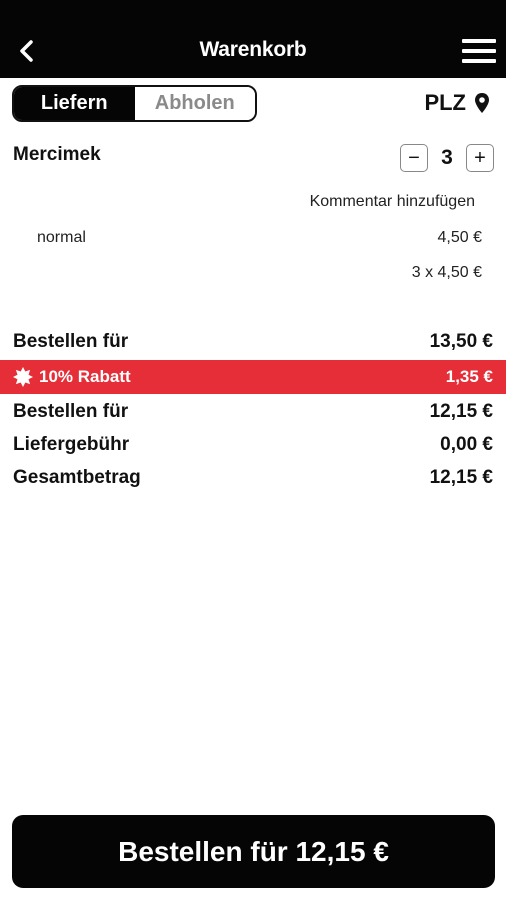 The image size is (506, 900). I want to click on order-button: Bestellen für 12,15 €, so click(253, 851).